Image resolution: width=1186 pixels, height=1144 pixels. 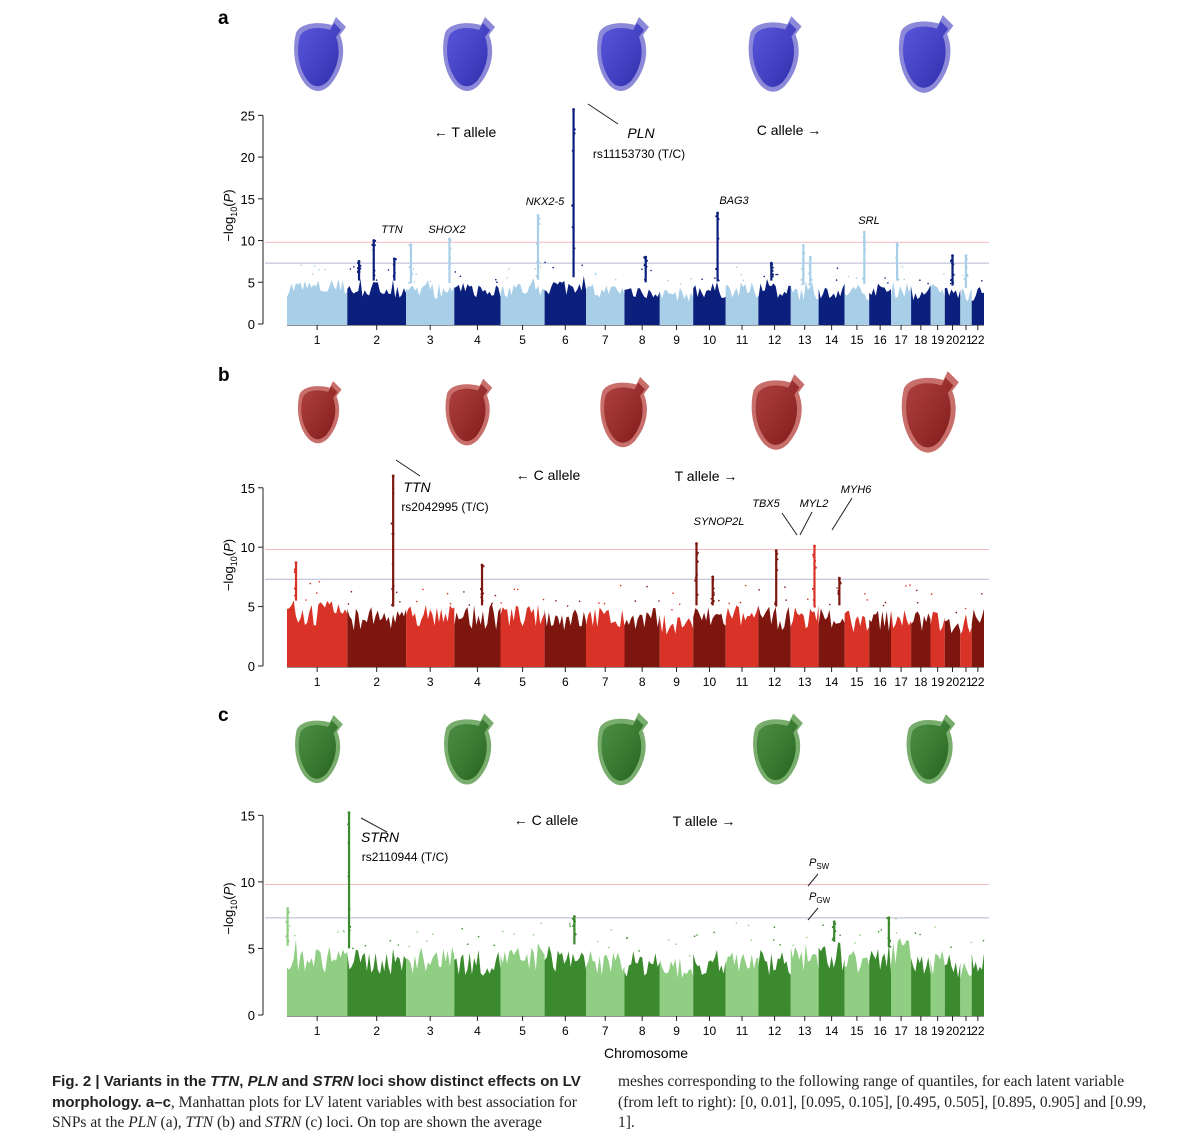 What do you see at coordinates (622, 749) in the screenshot?
I see `mesh-shading` at bounding box center [622, 749].